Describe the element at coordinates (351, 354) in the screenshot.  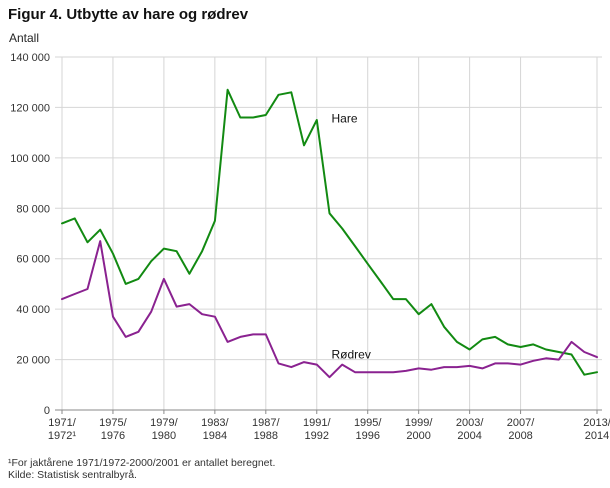
I see `series-label-rodrev: Rødrev` at that location.